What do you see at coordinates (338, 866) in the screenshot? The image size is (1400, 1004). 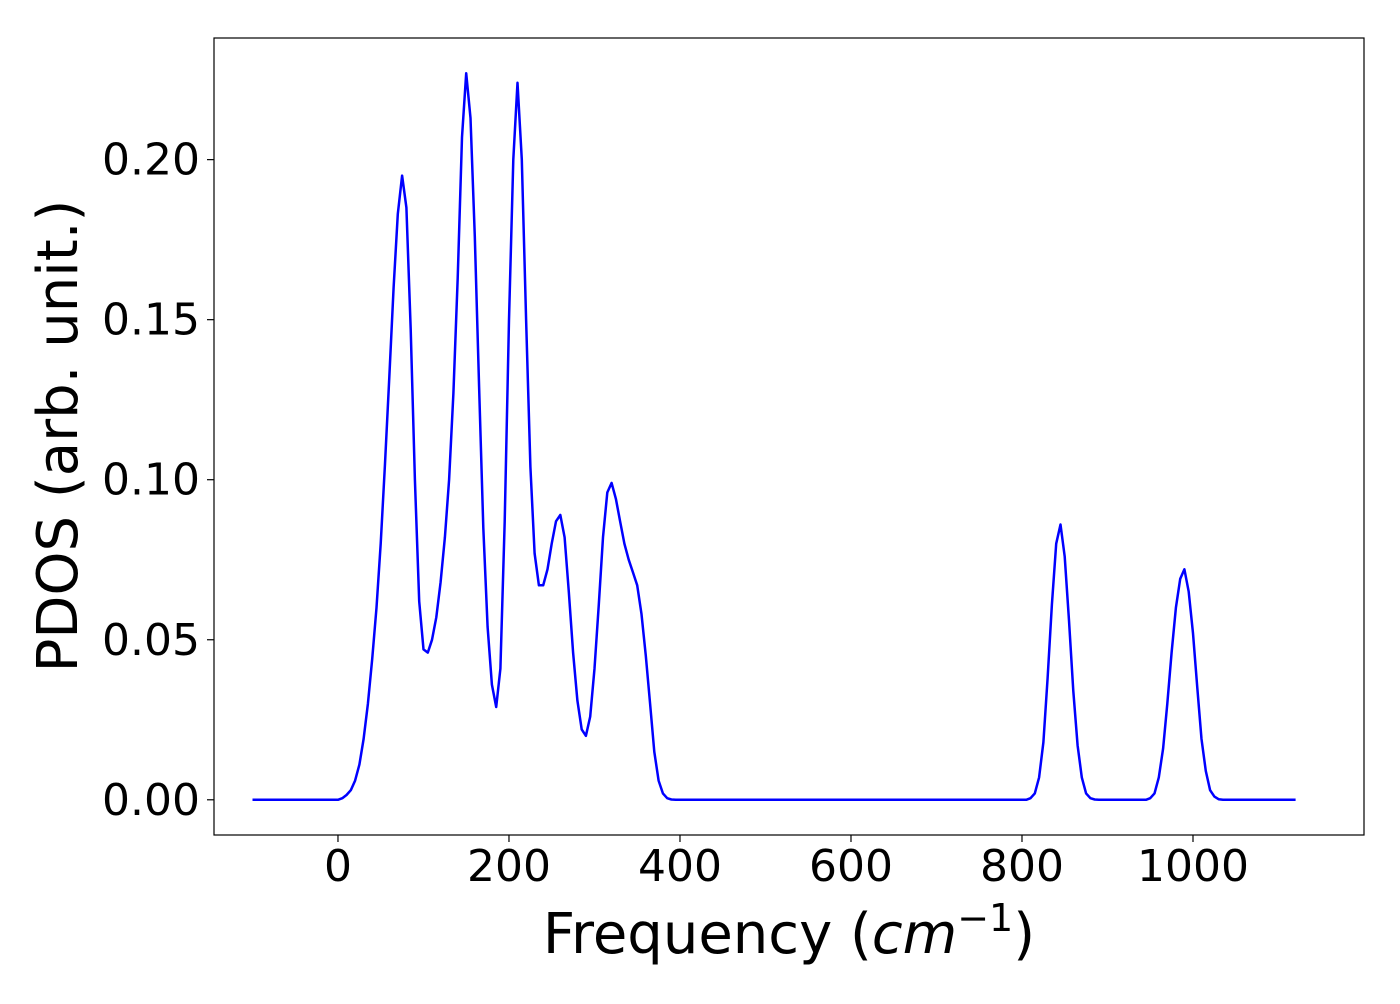 I see `x-tick-label: 0` at bounding box center [338, 866].